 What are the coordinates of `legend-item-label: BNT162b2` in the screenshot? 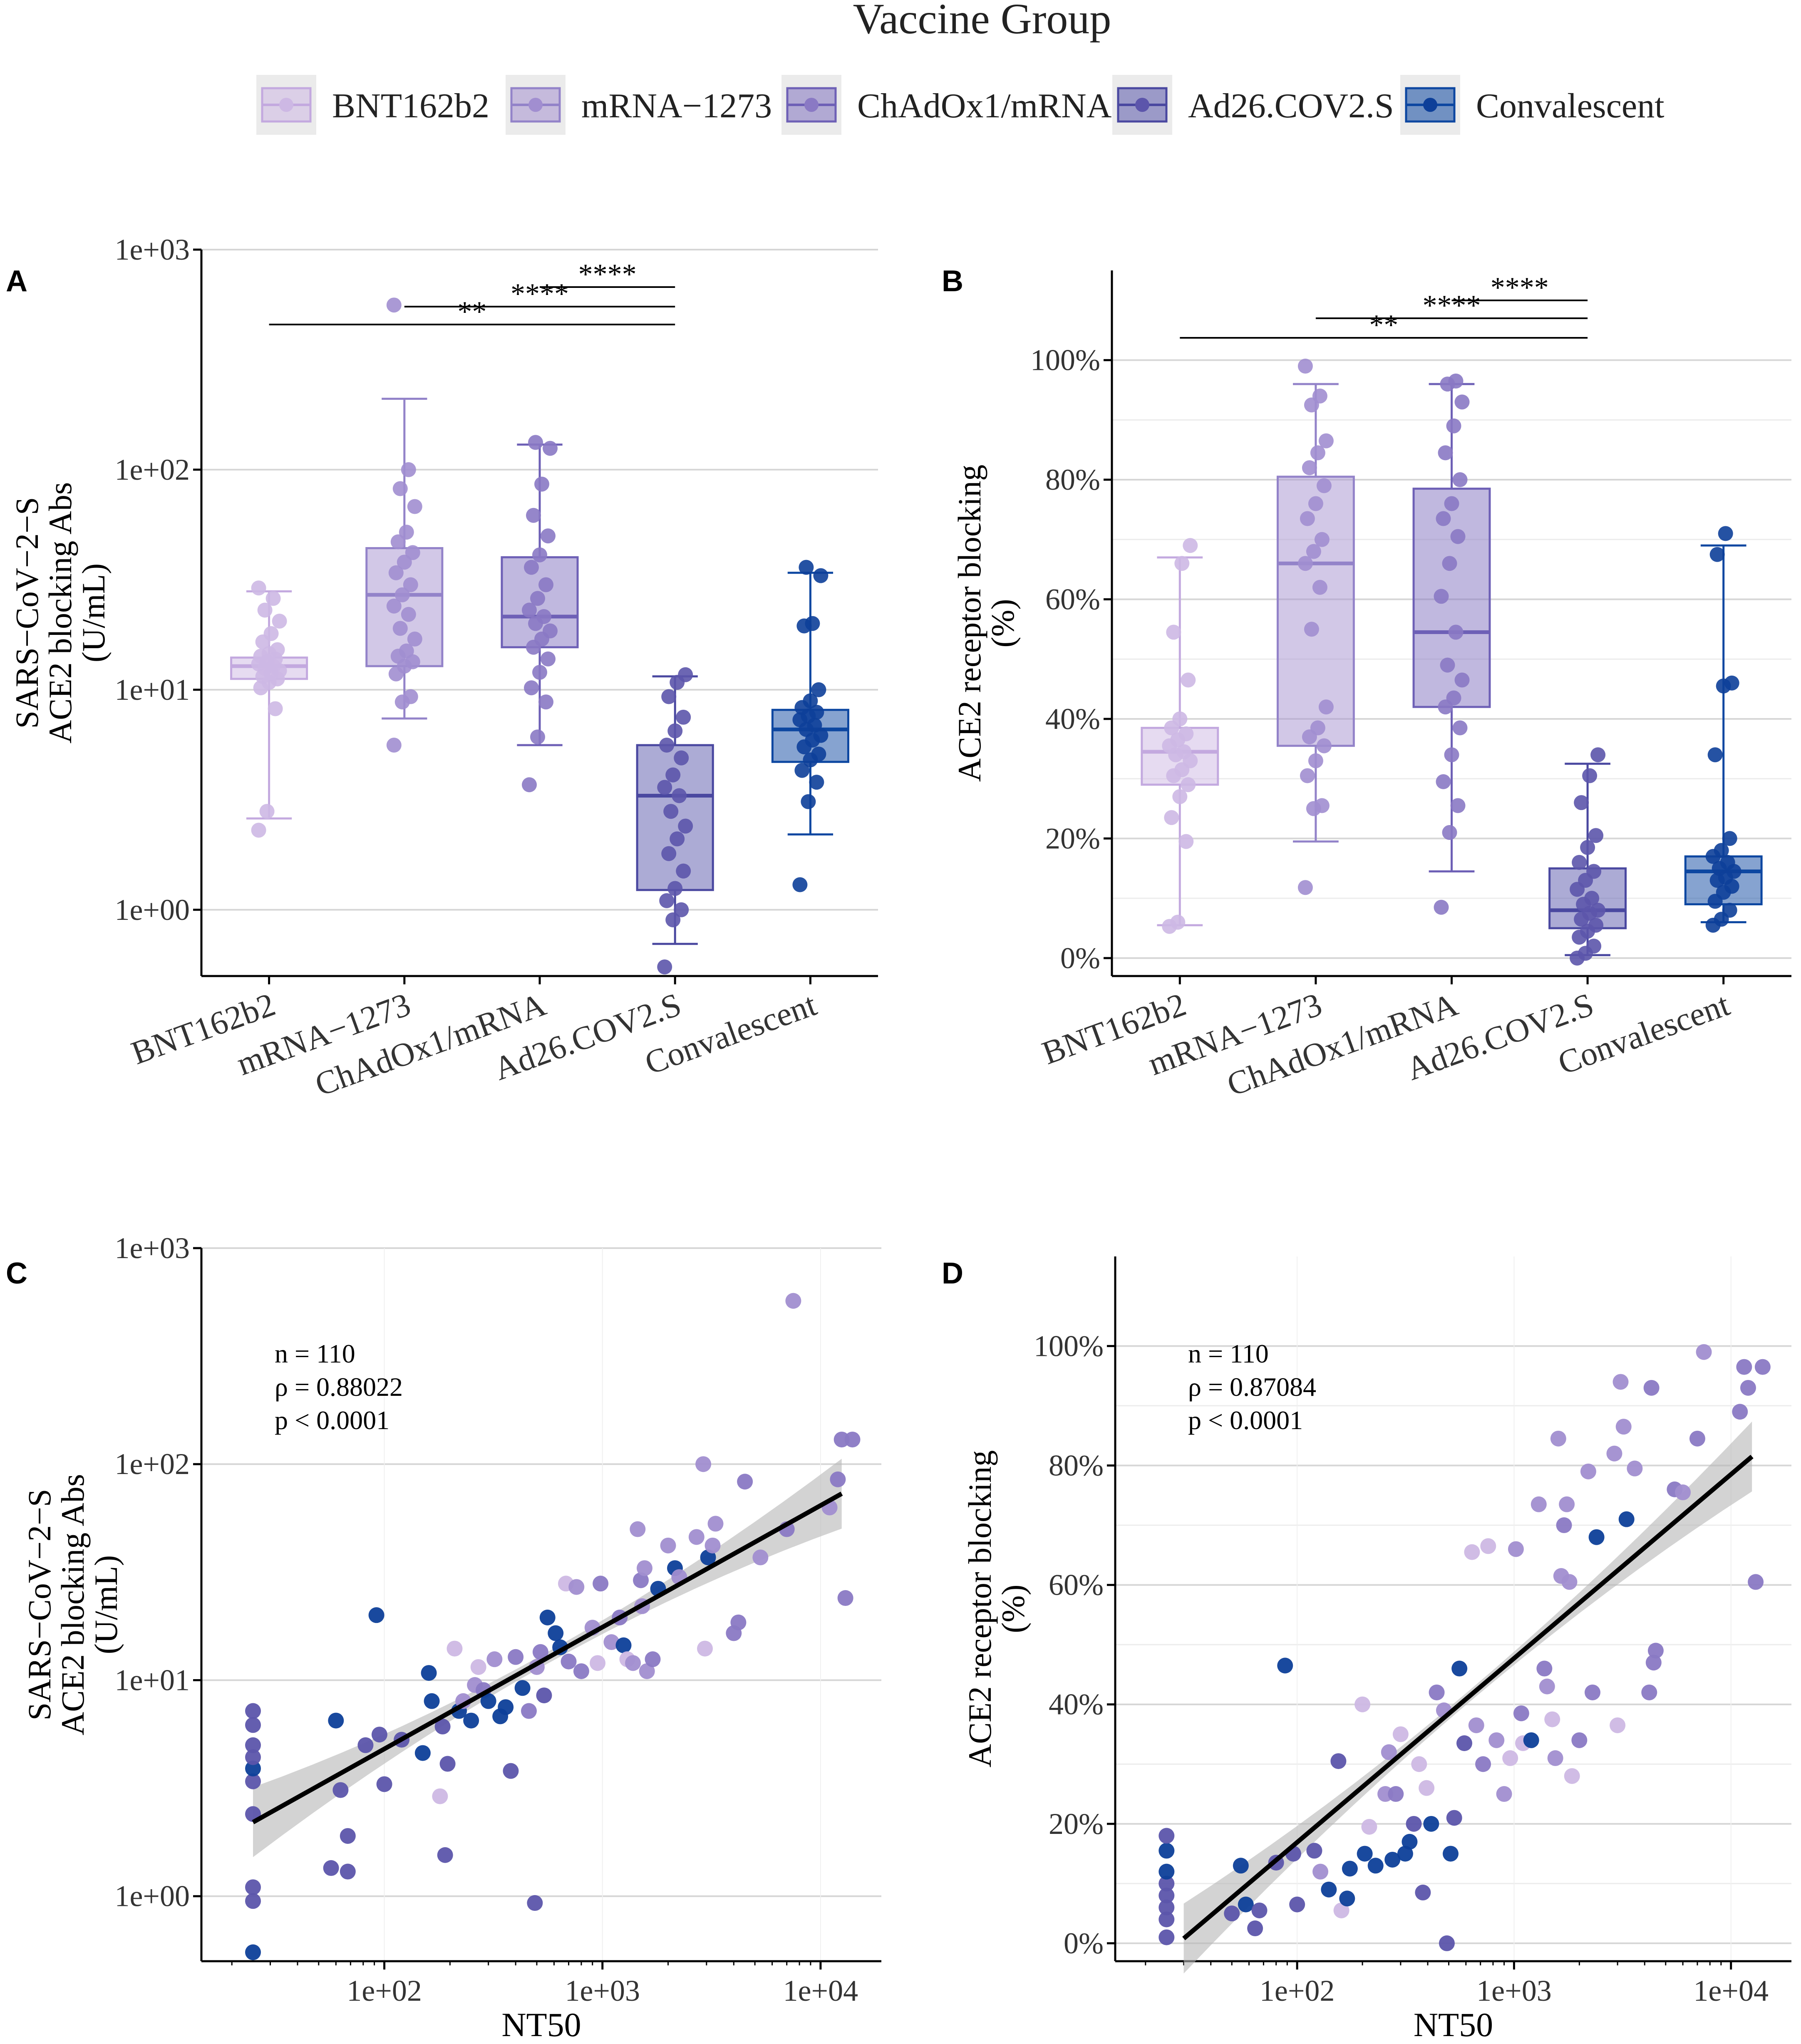 It's located at (410, 106).